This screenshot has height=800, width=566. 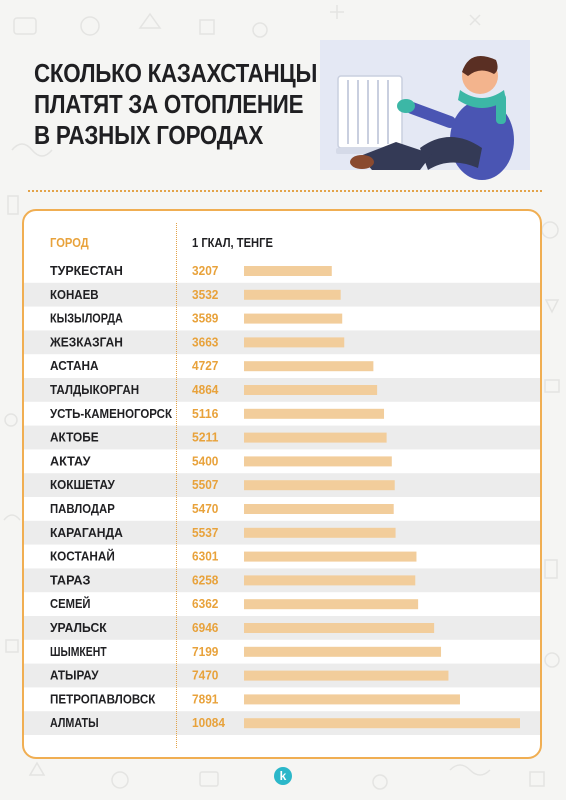 What do you see at coordinates (205, 413) in the screenshot?
I see `value-label: 5116` at bounding box center [205, 413].